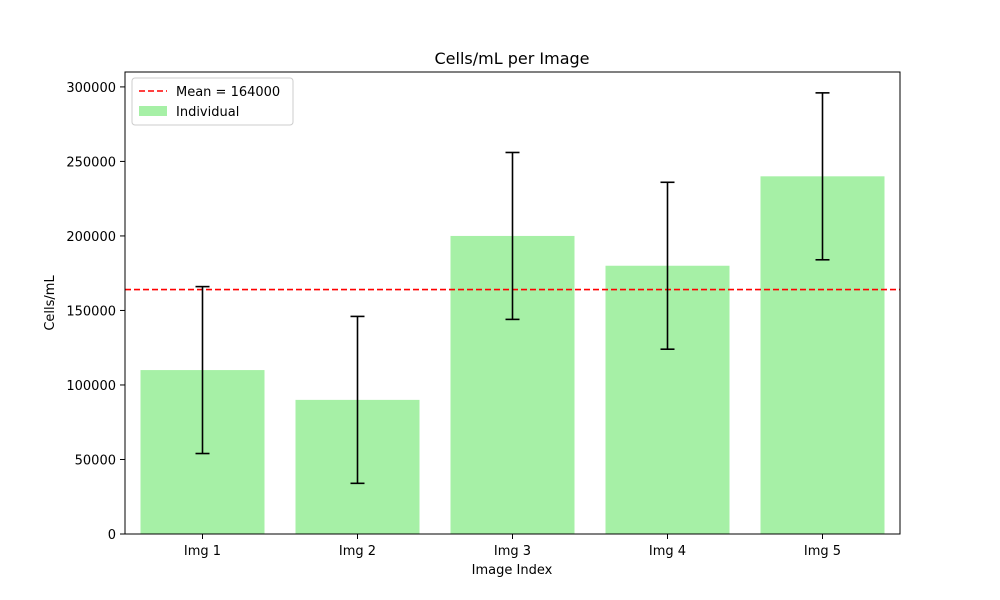  I want to click on x-tick-label-4: Img 4, so click(667, 551).